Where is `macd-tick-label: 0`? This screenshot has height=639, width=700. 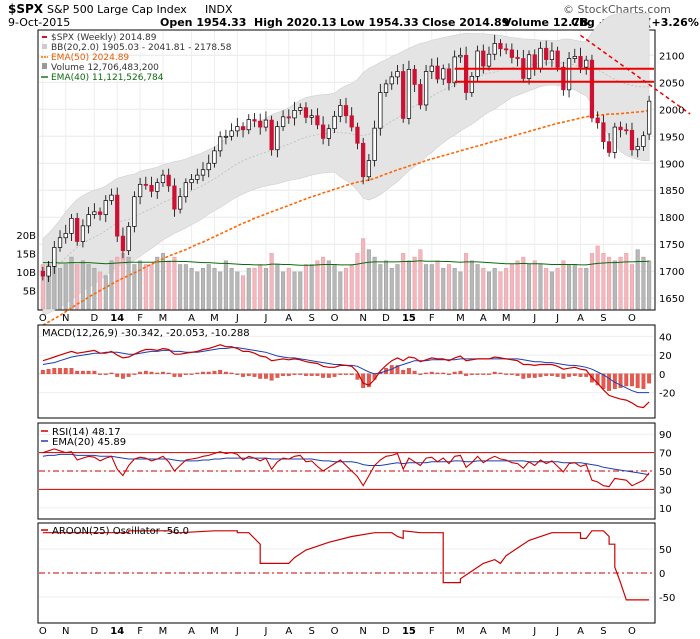 macd-tick-label: 0 is located at coordinates (662, 375).